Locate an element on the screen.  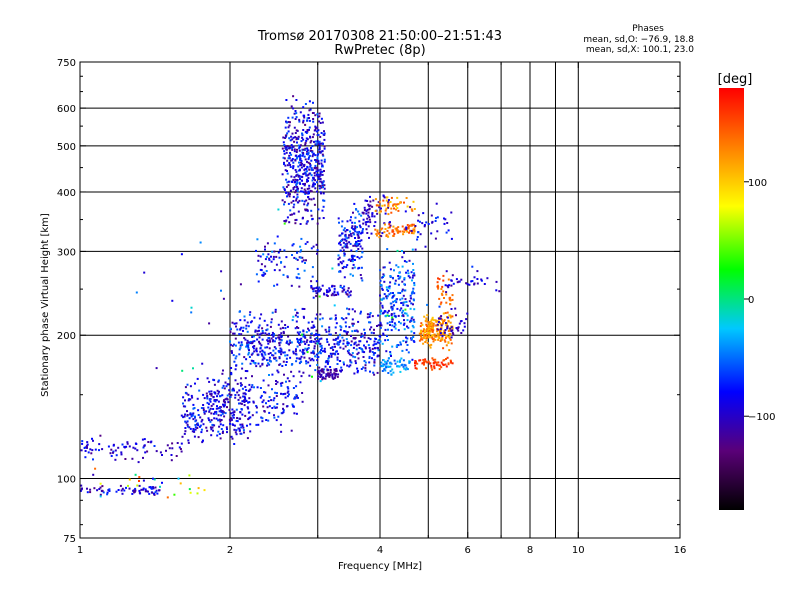
y-tick-label: 200 is located at coordinates (66, 336).